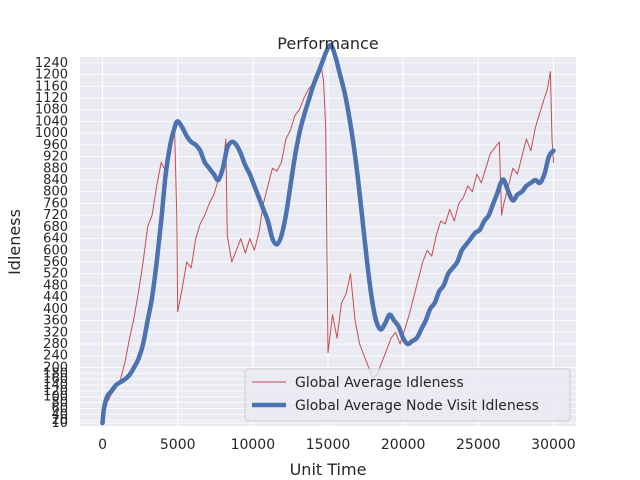  I want to click on y-tick-label: 800, so click(55, 192).